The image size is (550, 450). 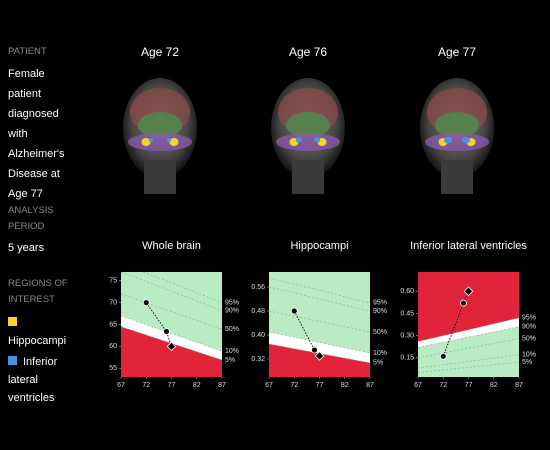 I want to click on regions-heading: REGIONS OF INTEREST, so click(x=38, y=291).